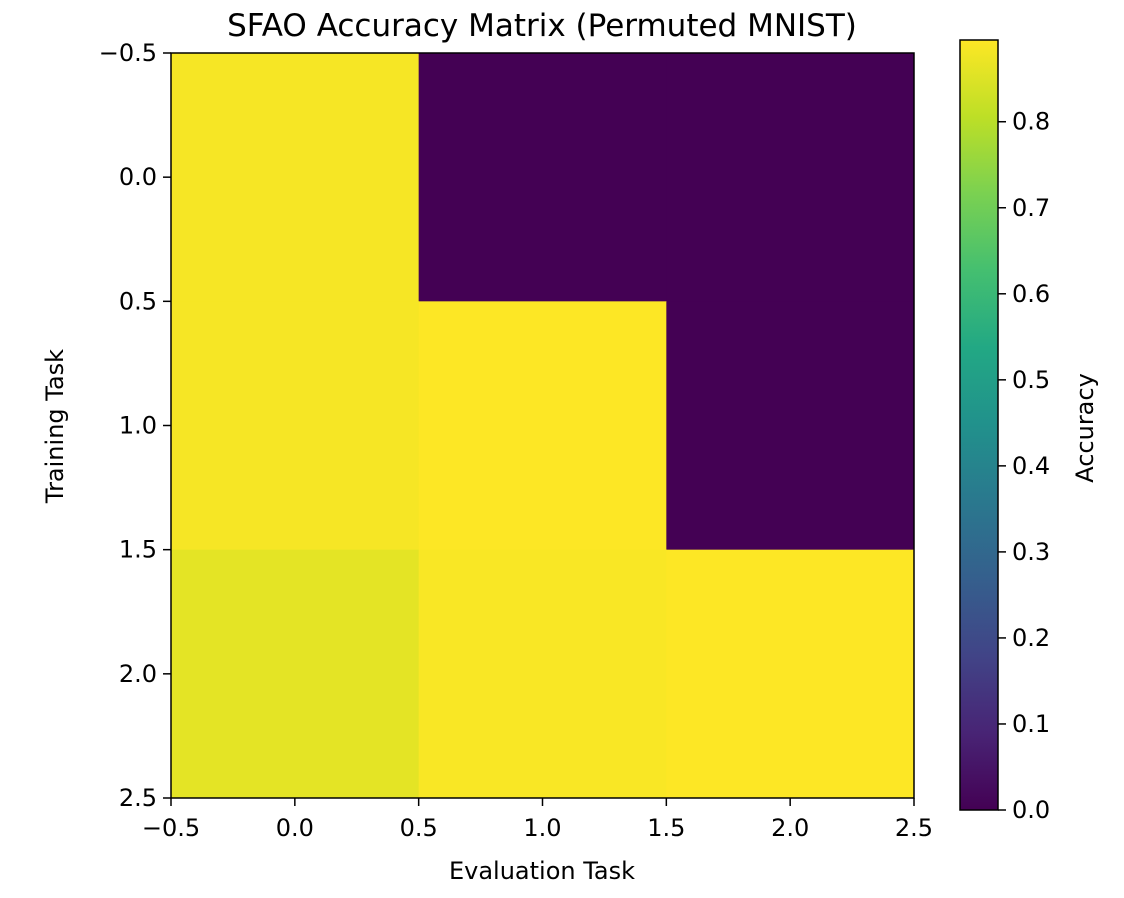  Describe the element at coordinates (138, 798) in the screenshot. I see `y-tick-label: 2.5` at that location.